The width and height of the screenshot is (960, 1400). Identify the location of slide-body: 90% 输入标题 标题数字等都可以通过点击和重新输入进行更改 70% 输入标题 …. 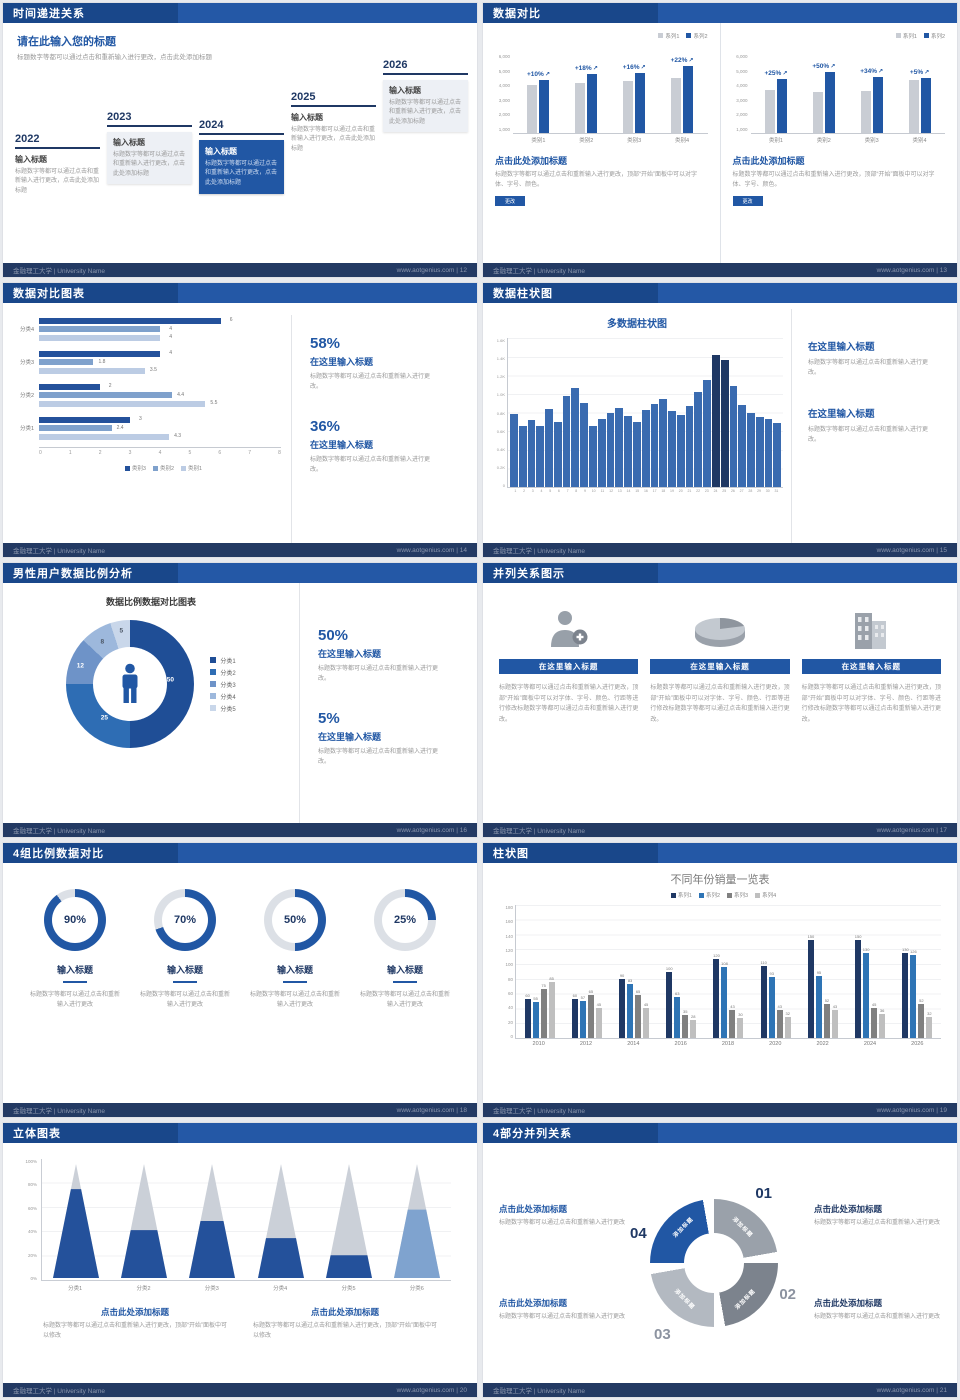
(240, 983).